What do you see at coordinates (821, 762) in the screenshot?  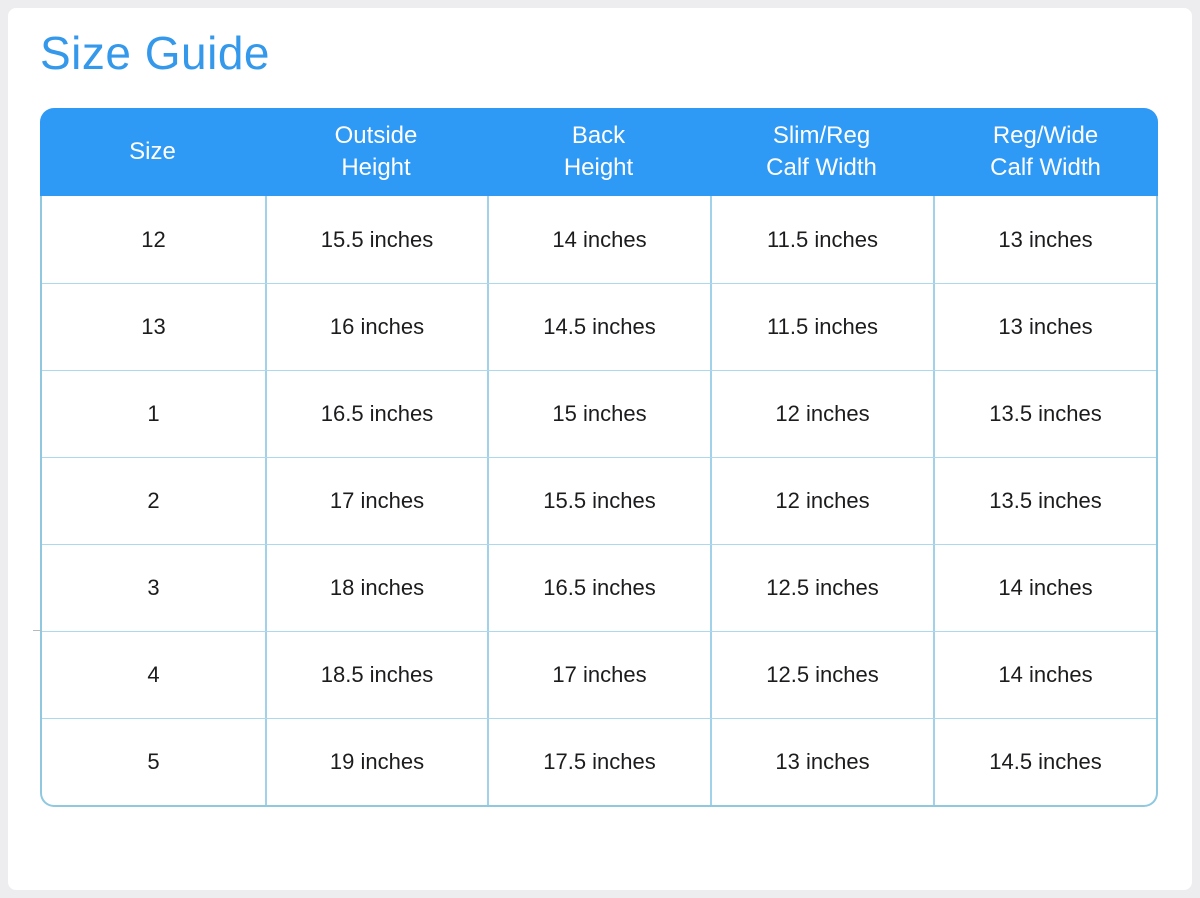 I see `table-cell-slim-reg-calf-width: 13 inches` at bounding box center [821, 762].